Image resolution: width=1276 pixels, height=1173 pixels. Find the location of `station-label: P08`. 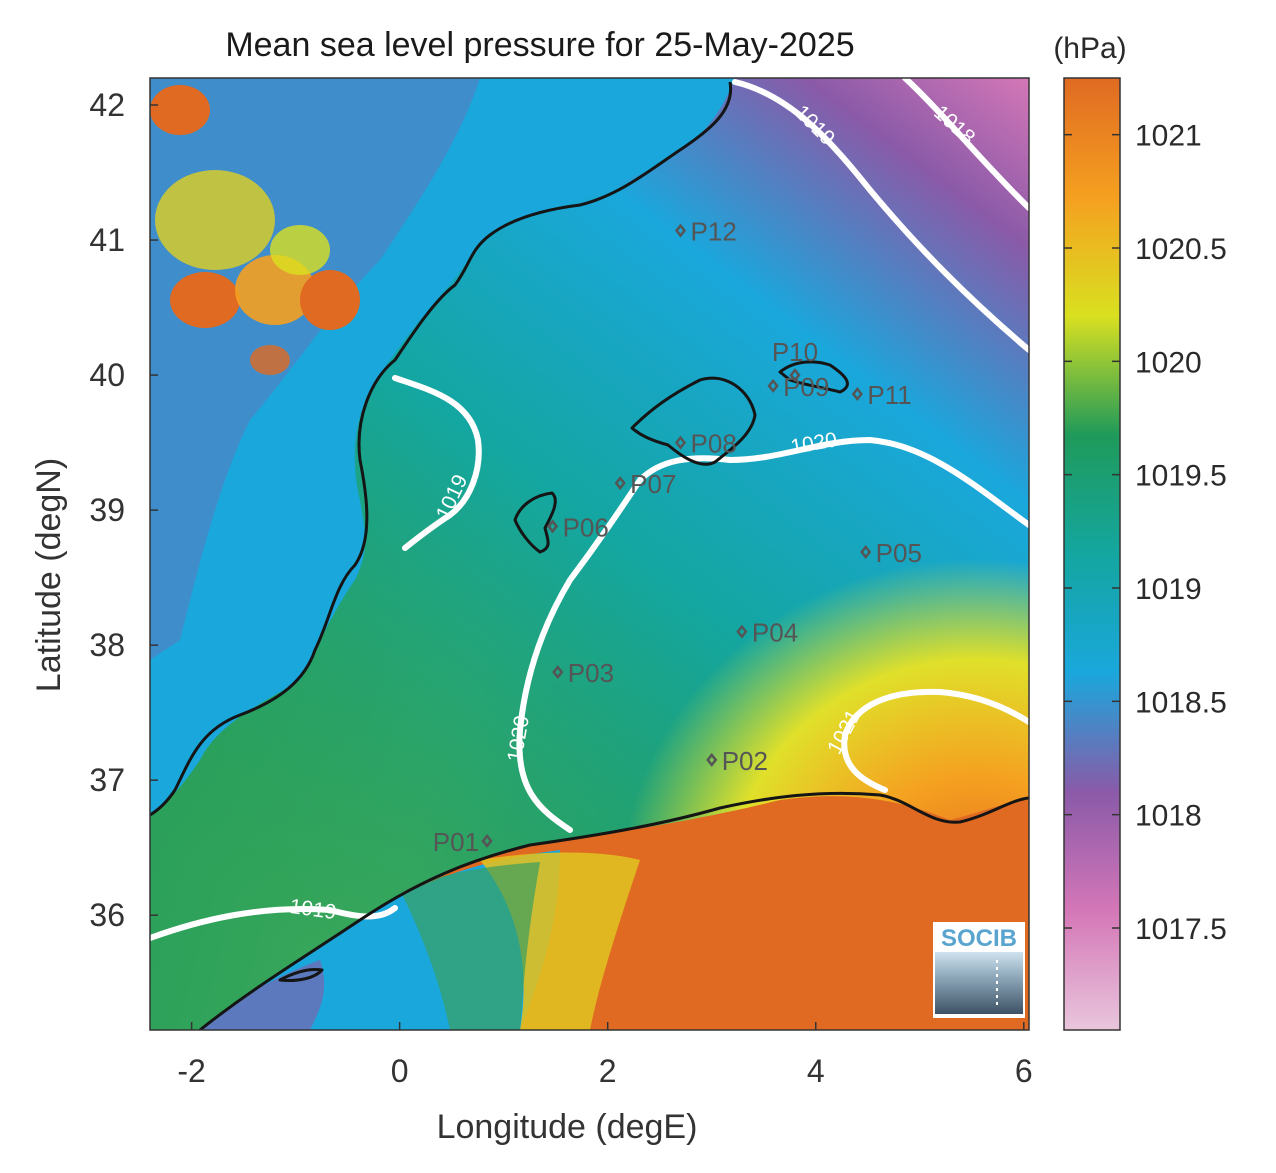

station-label: P08 is located at coordinates (714, 444).